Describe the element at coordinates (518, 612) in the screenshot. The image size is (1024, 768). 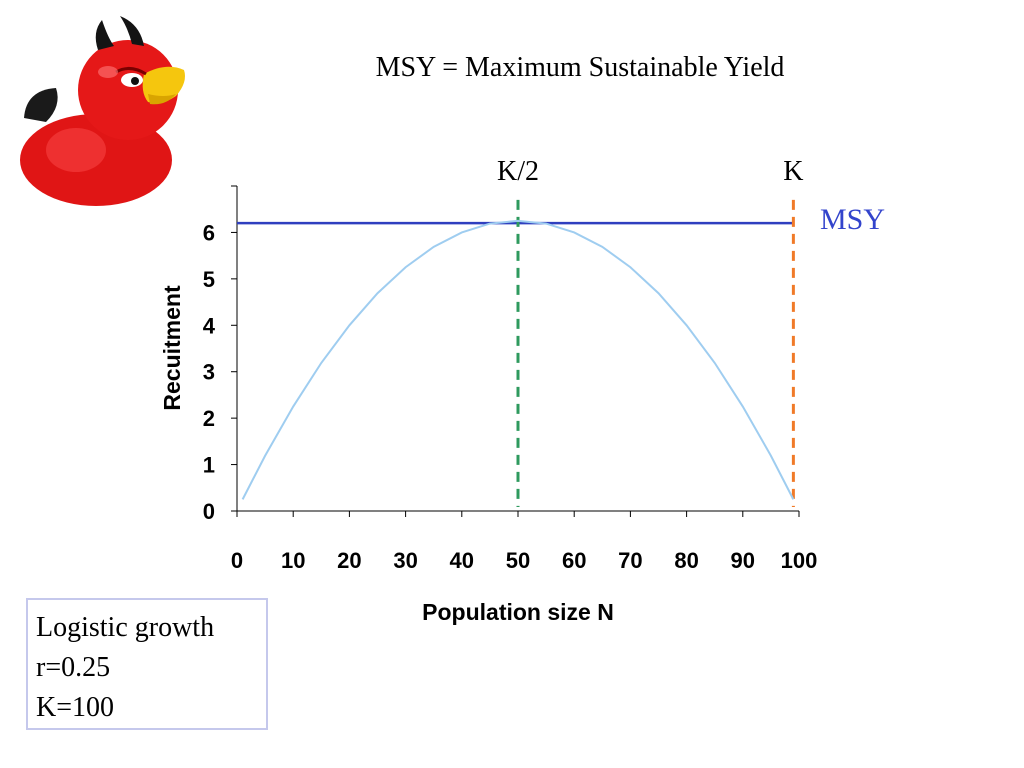
I see `x-axis-label: Population size N` at that location.